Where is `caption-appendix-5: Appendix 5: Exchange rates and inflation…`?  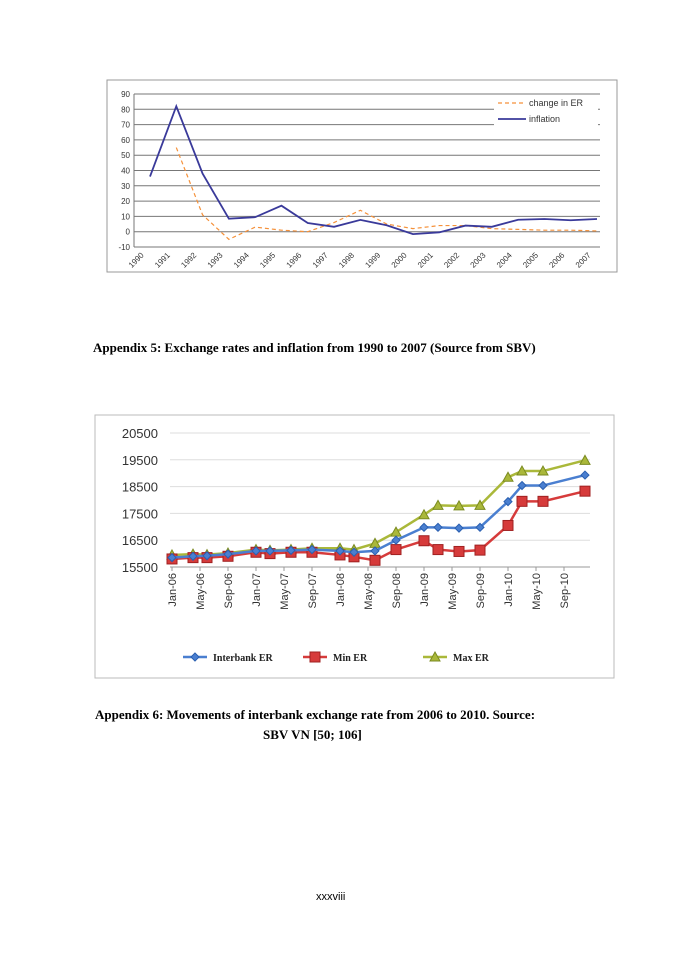 caption-appendix-5: Appendix 5: Exchange rates and inflation… is located at coordinates (314, 347).